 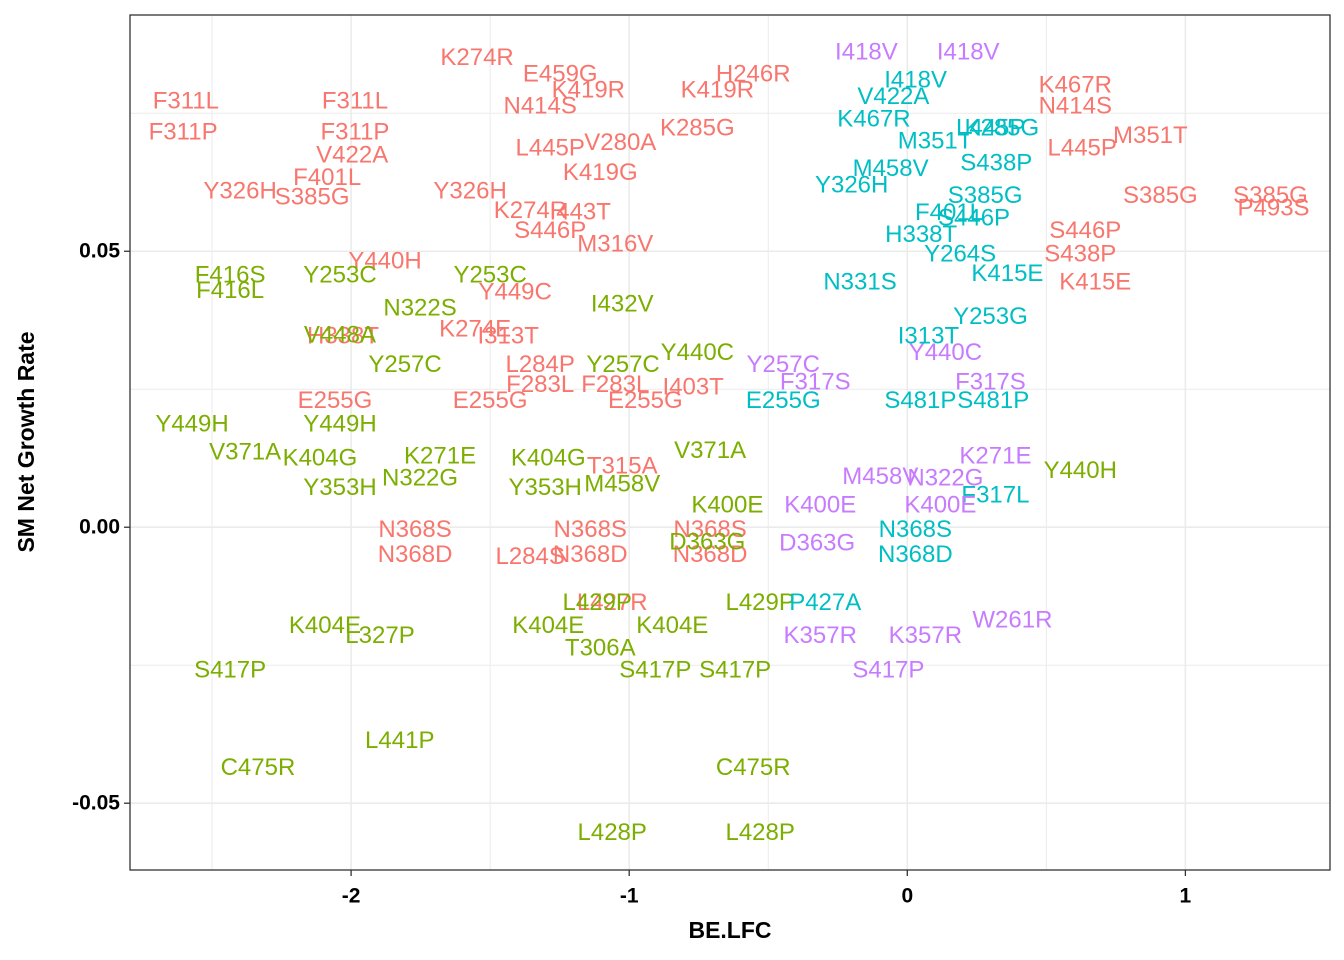 What do you see at coordinates (960, 254) in the screenshot?
I see `point-label: Y264S` at bounding box center [960, 254].